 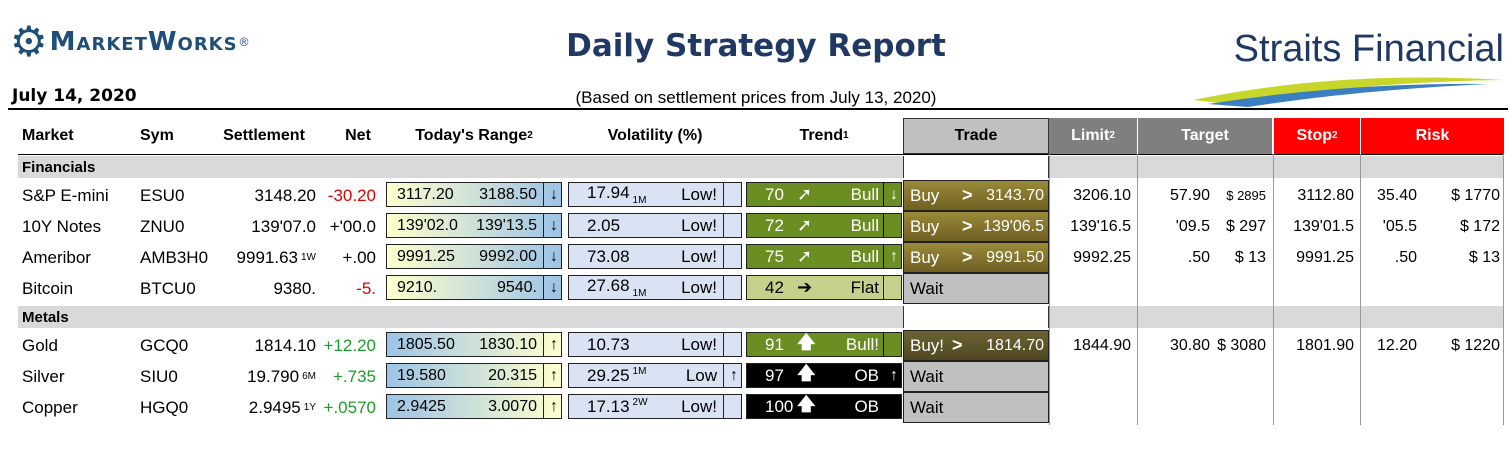 What do you see at coordinates (471, 135) in the screenshot?
I see `col-range-label: Today's Range` at bounding box center [471, 135].